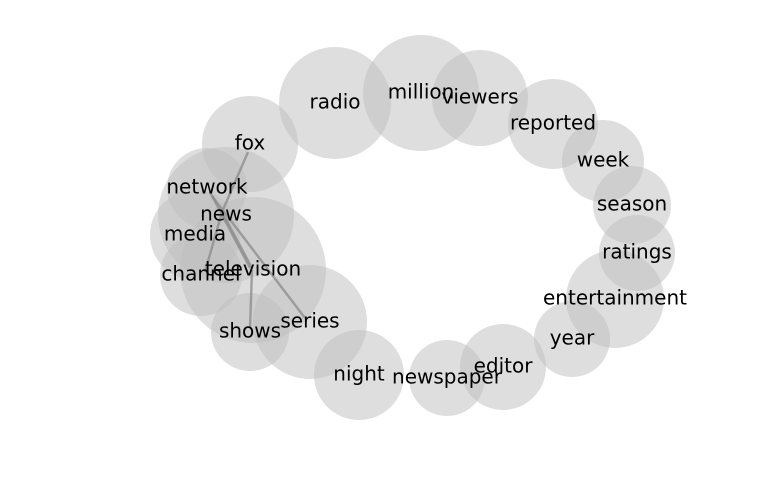 The height and width of the screenshot is (500, 768). I want to click on node-label-viewers: viewers, so click(479, 97).